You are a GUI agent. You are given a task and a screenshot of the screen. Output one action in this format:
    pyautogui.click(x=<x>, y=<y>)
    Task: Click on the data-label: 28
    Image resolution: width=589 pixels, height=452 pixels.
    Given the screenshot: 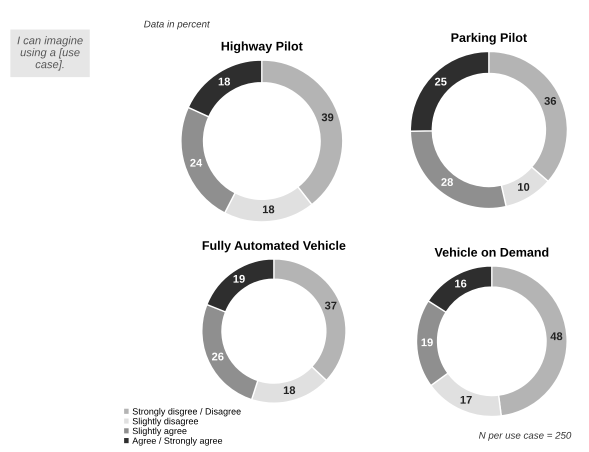 What is the action you would take?
    pyautogui.click(x=447, y=182)
    